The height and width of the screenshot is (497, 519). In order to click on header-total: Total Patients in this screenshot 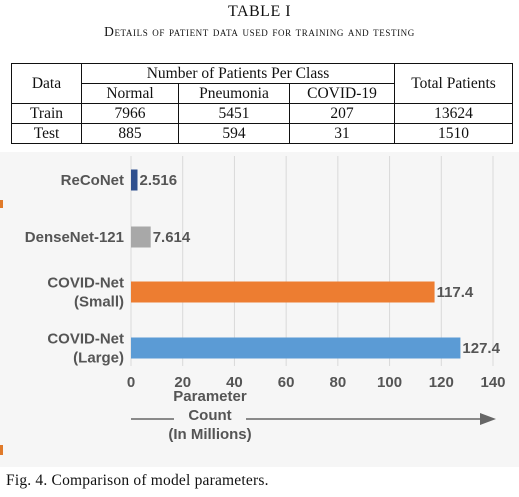, I will do `click(454, 83)`.